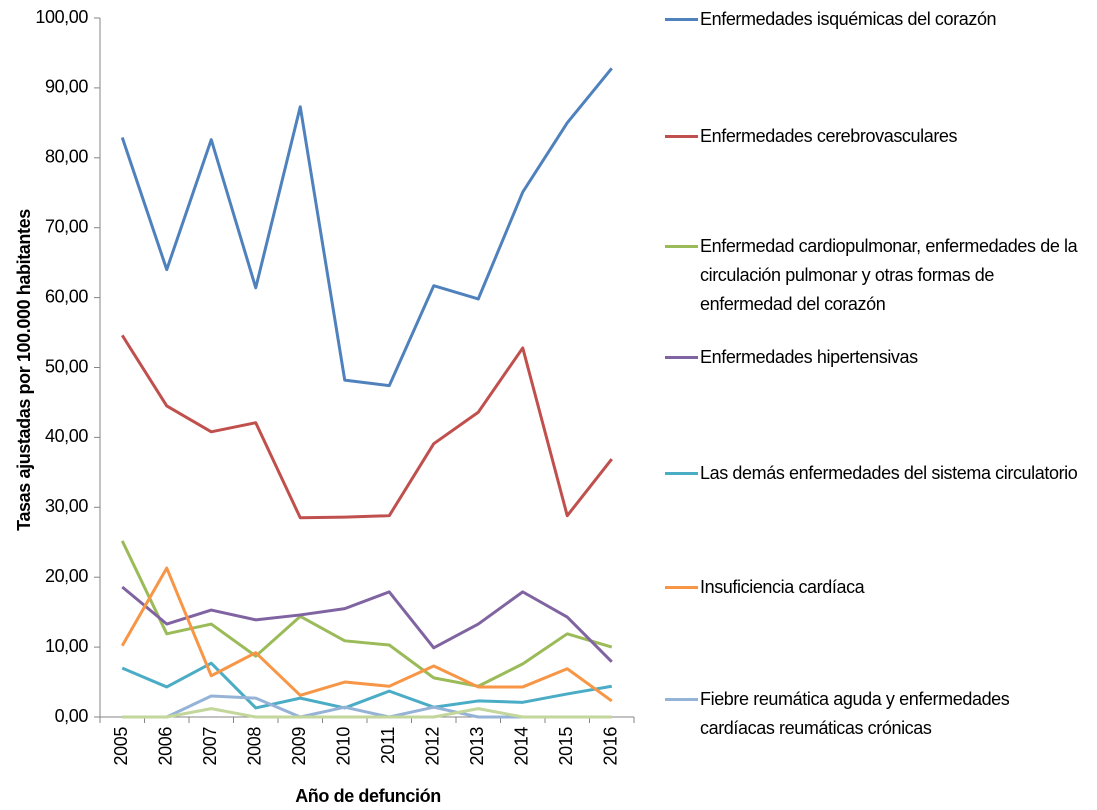  What do you see at coordinates (61, 17) in the screenshot?
I see `y-tick-label: 100,00` at bounding box center [61, 17].